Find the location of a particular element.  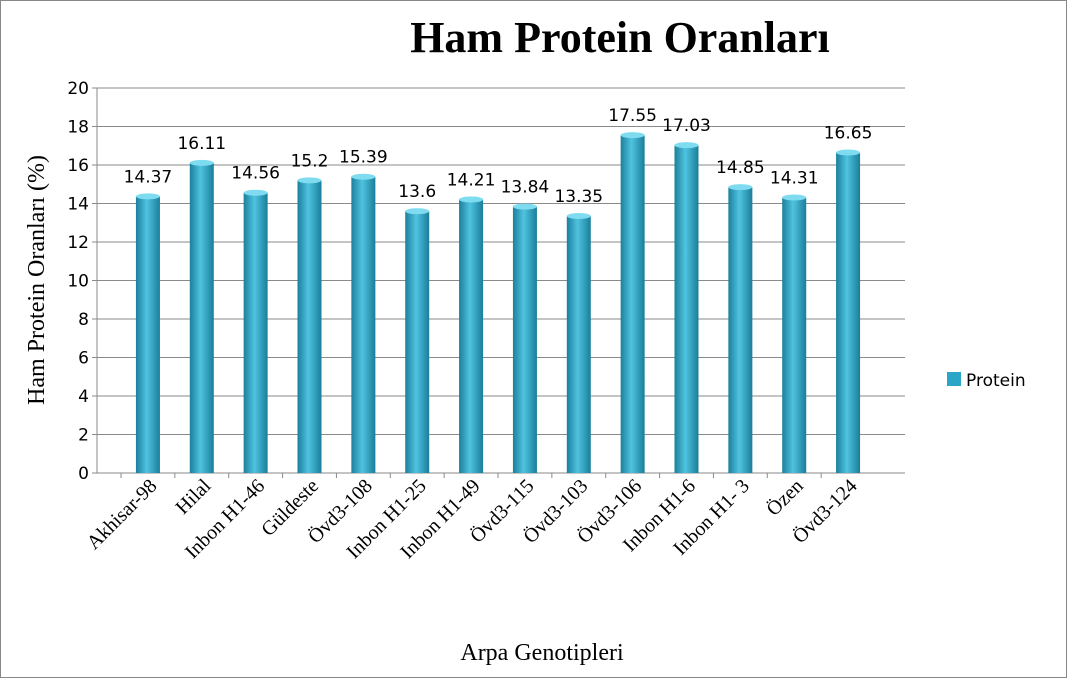

y-tick-label: 12 is located at coordinates (78, 243).